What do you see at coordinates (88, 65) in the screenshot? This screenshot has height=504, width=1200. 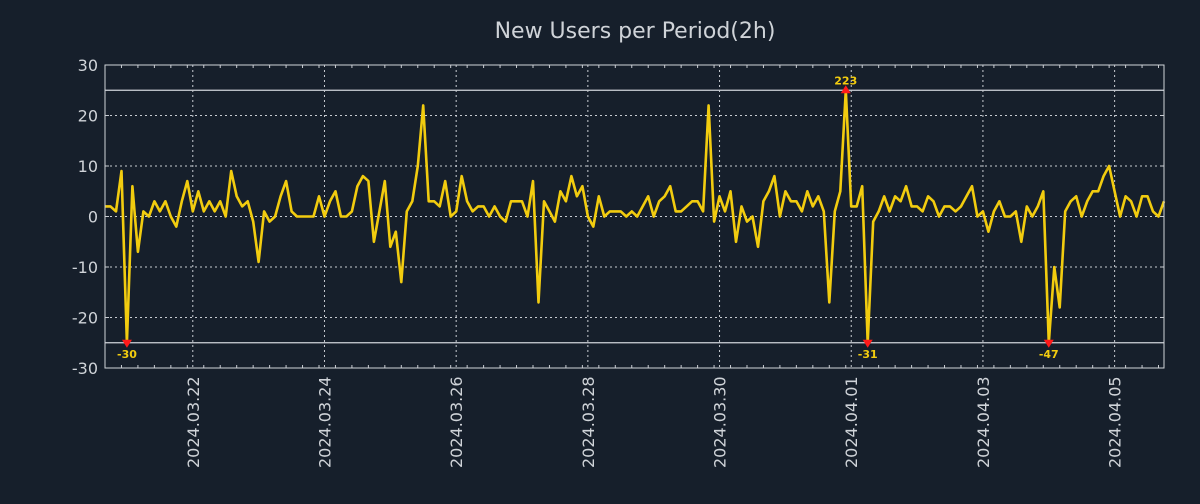 I see `y-tick-label: 30` at bounding box center [88, 65].